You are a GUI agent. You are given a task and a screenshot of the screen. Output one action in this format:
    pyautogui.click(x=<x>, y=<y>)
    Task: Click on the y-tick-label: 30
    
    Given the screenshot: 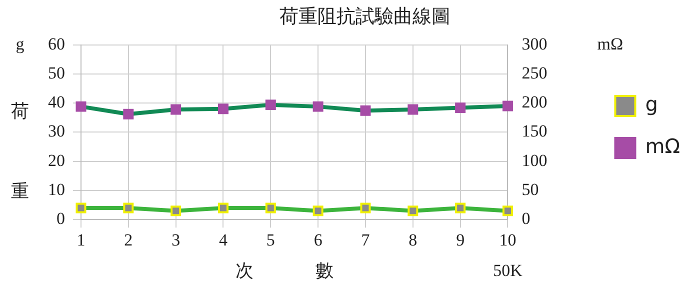 What is the action you would take?
    pyautogui.click(x=56, y=131)
    